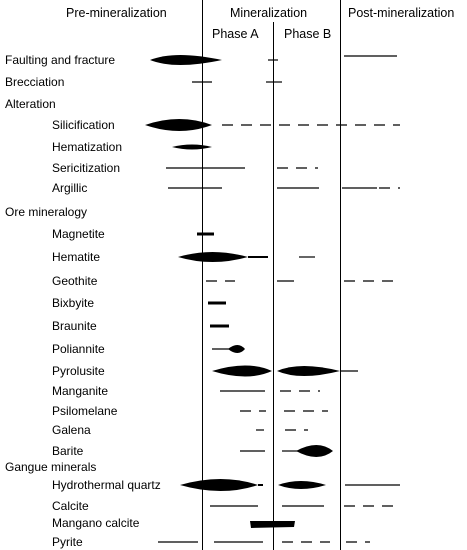  I want to click on row-label-barite: Barite, so click(68, 451).